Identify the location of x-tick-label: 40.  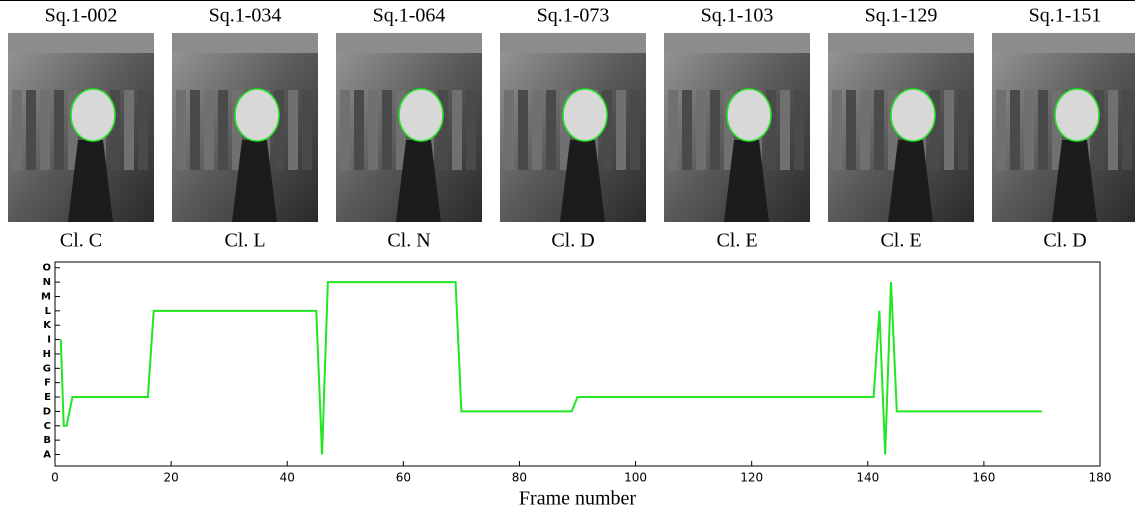
(287, 478).